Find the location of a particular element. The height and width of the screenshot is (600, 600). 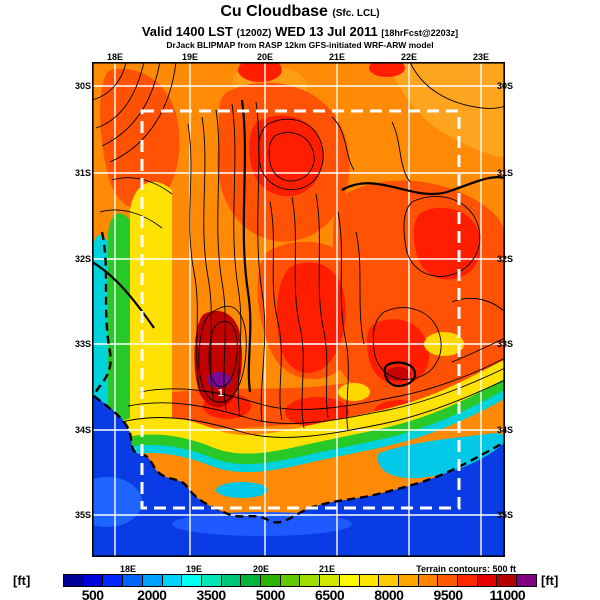

valid-fcst: [18hrFcst@2203z] is located at coordinates (420, 33).